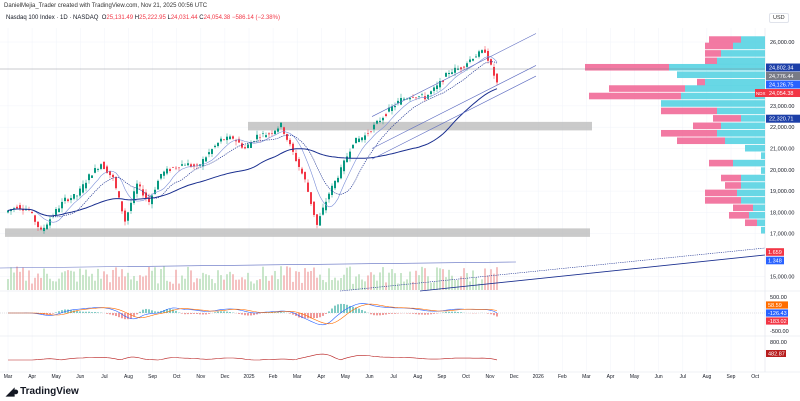 This screenshot has width=800, height=401. Describe the element at coordinates (782, 128) in the screenshot. I see `y-tick-label: 22,000.00` at that location.